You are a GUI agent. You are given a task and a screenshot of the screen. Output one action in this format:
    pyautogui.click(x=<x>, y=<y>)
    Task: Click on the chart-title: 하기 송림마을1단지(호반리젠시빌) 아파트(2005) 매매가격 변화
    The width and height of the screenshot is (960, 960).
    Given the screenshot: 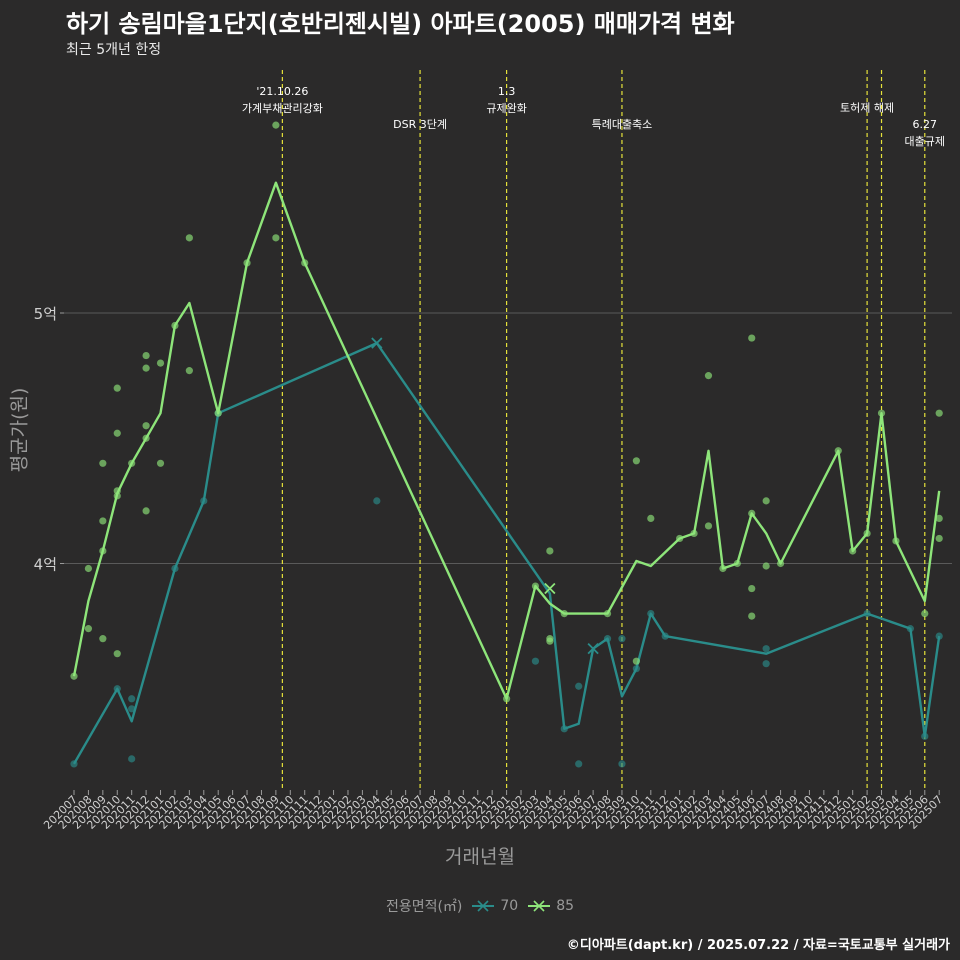 What is the action you would take?
    pyautogui.click(x=400, y=24)
    